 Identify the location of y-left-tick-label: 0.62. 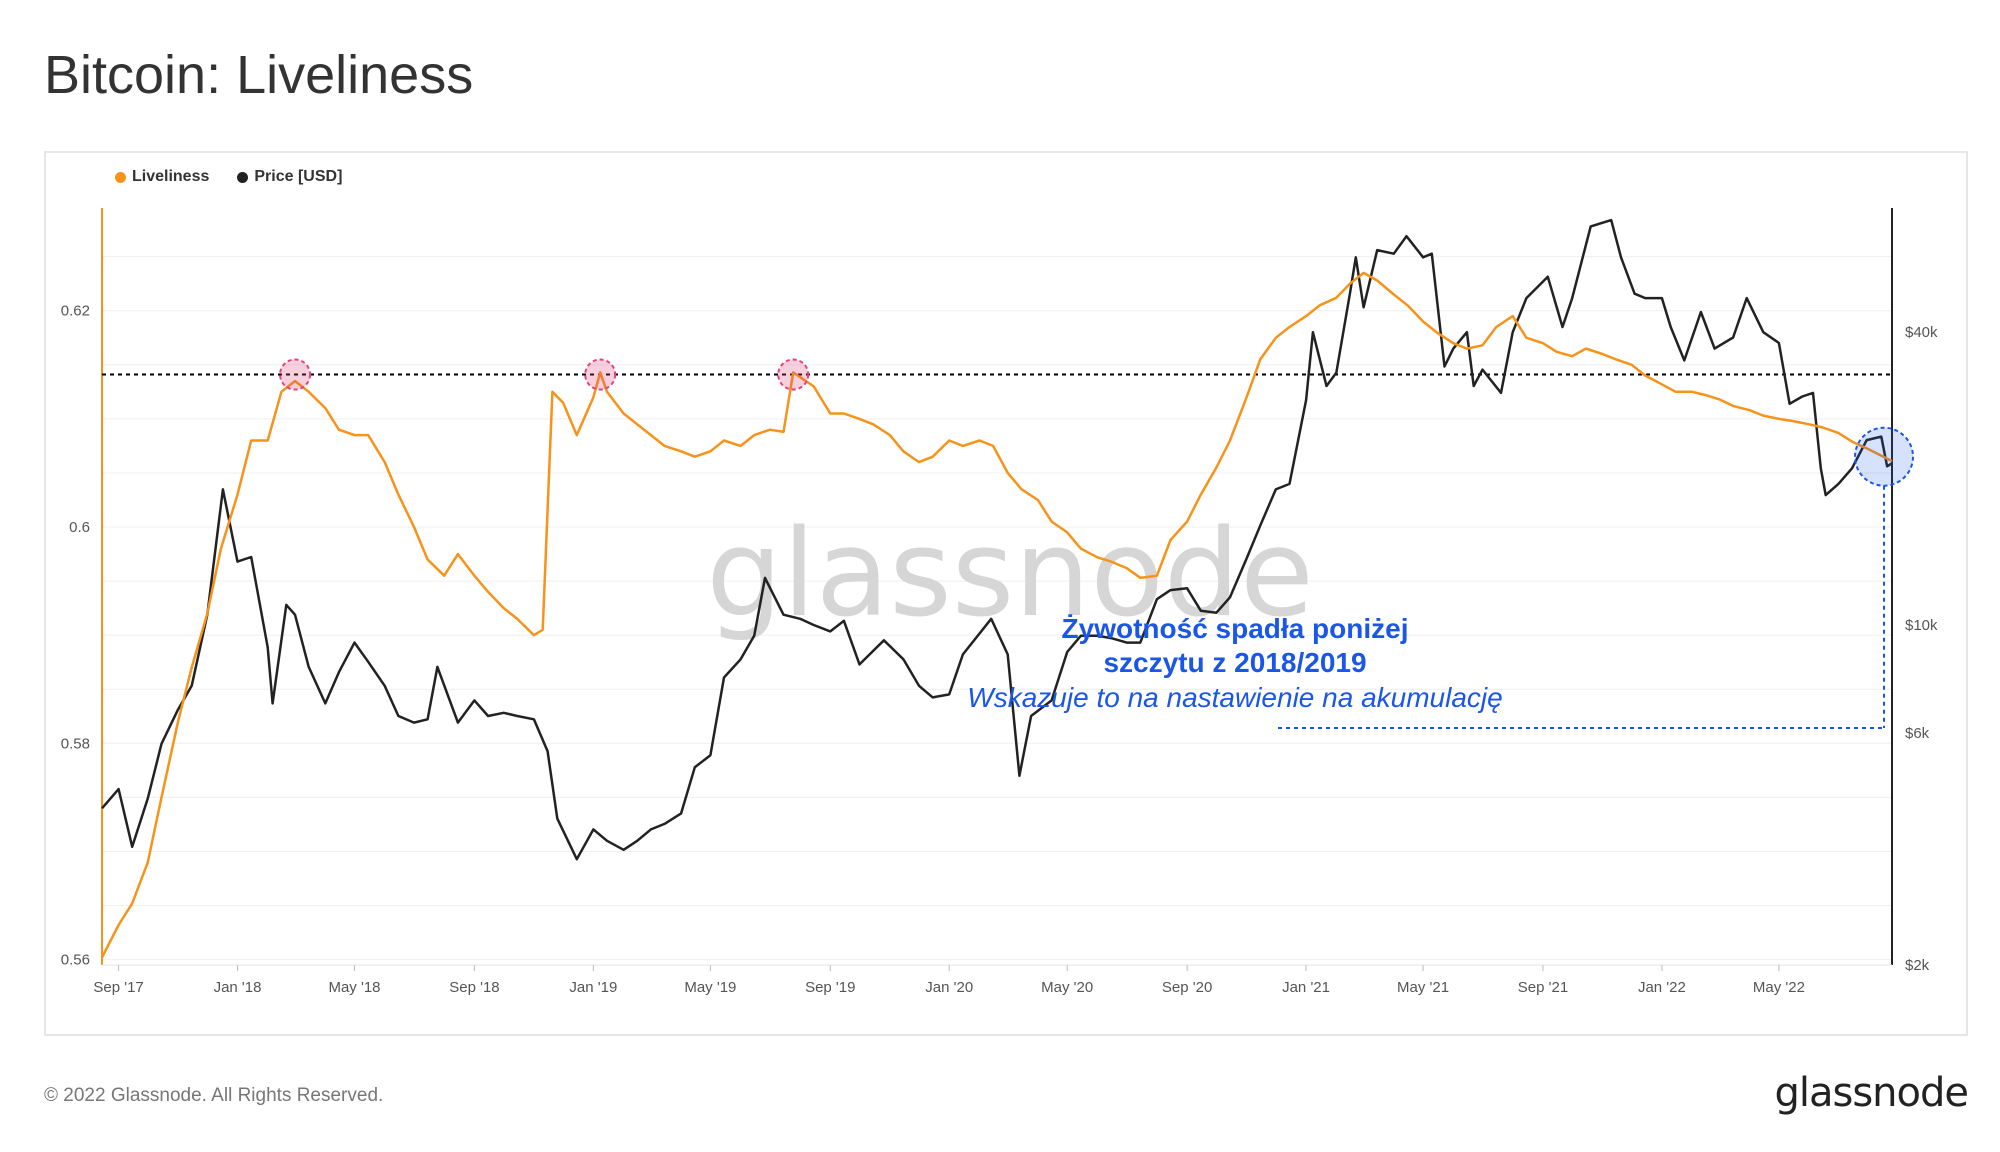
(75, 311).